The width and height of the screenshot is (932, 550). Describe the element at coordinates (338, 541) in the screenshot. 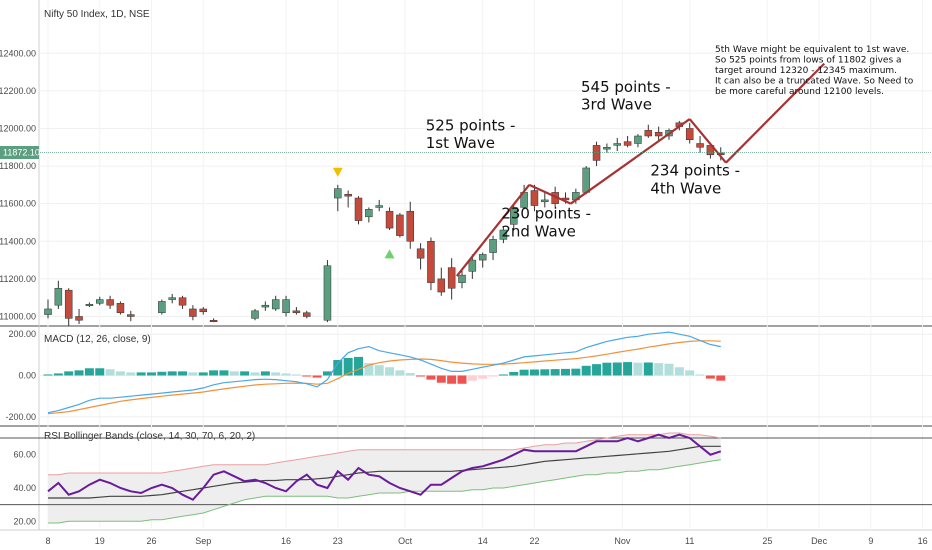

I see `x-tick-label: 23` at that location.